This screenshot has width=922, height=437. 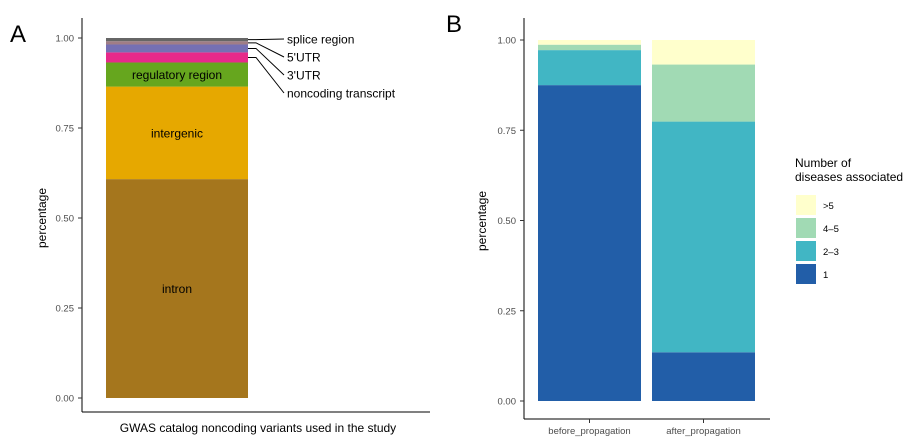 What do you see at coordinates (18, 34) in the screenshot?
I see `panel-a-label: A` at bounding box center [18, 34].